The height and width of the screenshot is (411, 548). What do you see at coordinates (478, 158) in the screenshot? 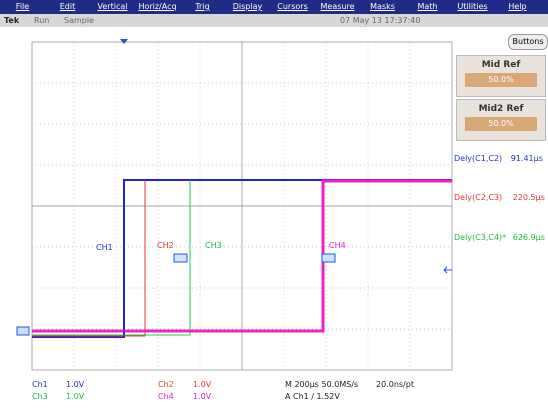
I see `meas-label: Dely(C1,C2)` at bounding box center [478, 158].